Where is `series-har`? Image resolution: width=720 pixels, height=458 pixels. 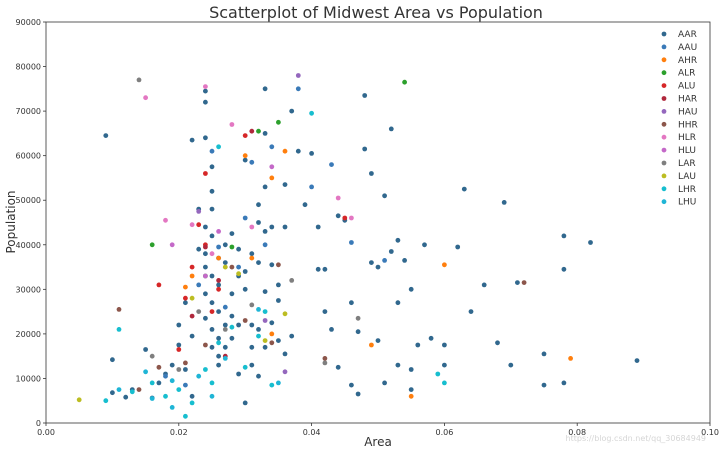
series-har is located at coordinates (222, 243).